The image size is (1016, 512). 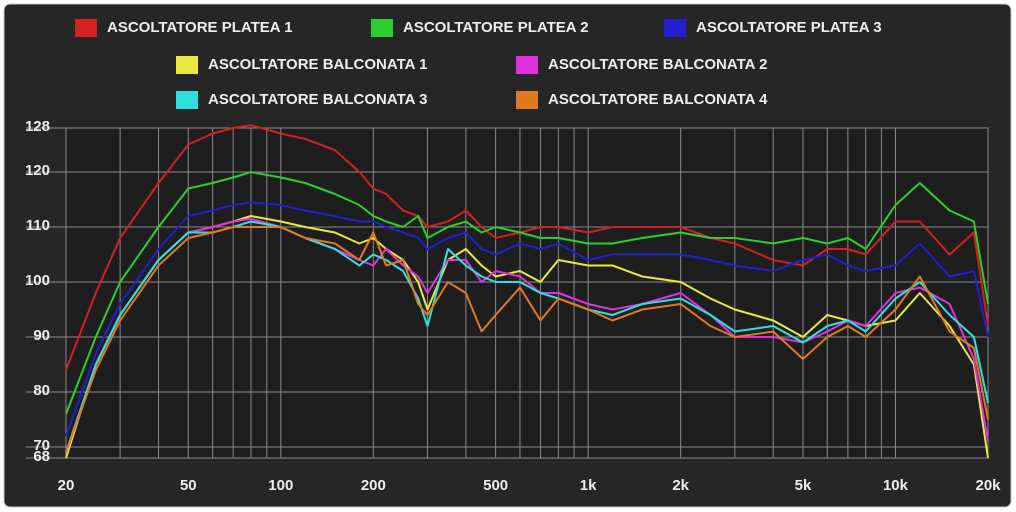 What do you see at coordinates (789, 27) in the screenshot?
I see `legend-label: ASCOLTATORE PLATEA 3` at bounding box center [789, 27].